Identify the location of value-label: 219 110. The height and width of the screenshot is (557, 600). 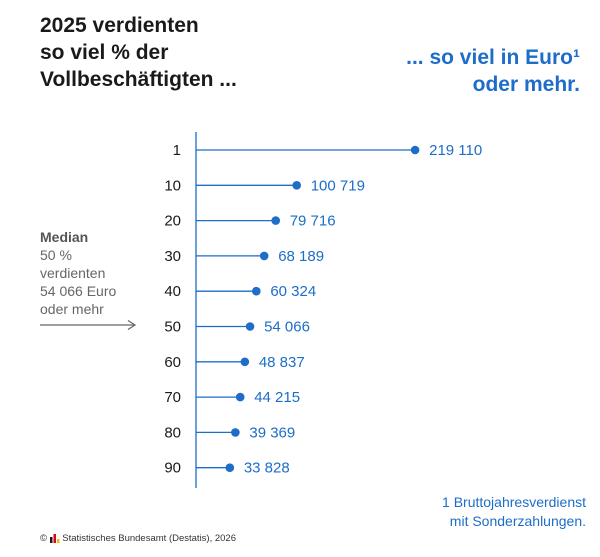
(455, 150).